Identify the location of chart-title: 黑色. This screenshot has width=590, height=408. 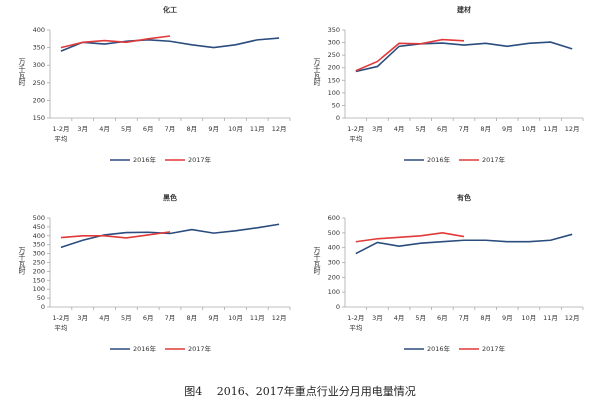
(170, 197).